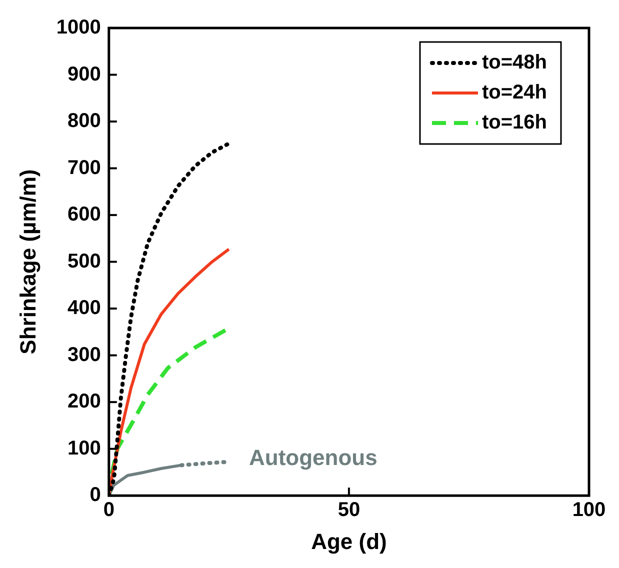 This screenshot has width=619, height=568. Describe the element at coordinates (515, 63) in the screenshot. I see `legend-label: to=48h` at that location.